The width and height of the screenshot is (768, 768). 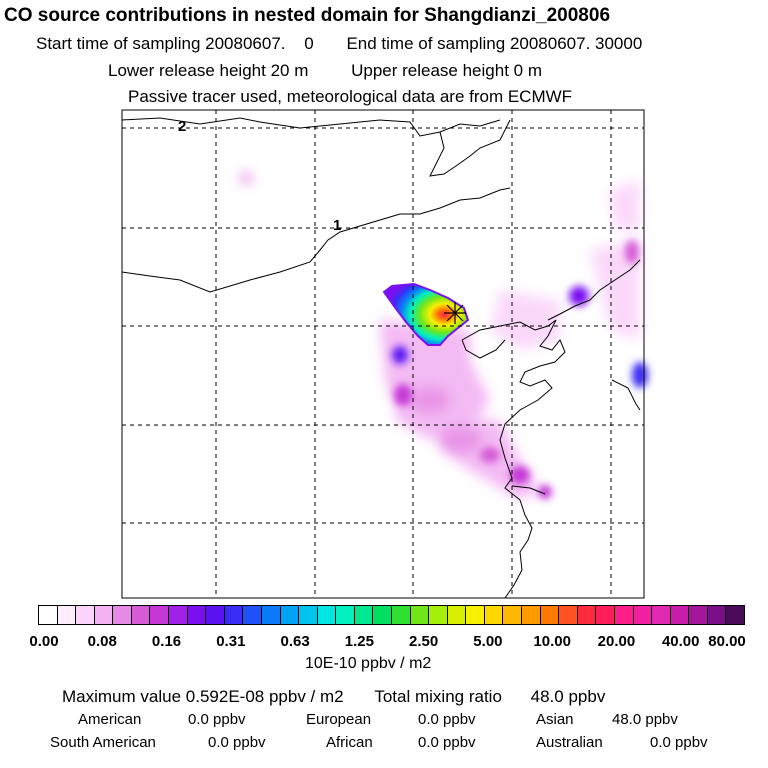 What do you see at coordinates (426, 314) in the screenshot?
I see `peak-concentration-zone` at bounding box center [426, 314].